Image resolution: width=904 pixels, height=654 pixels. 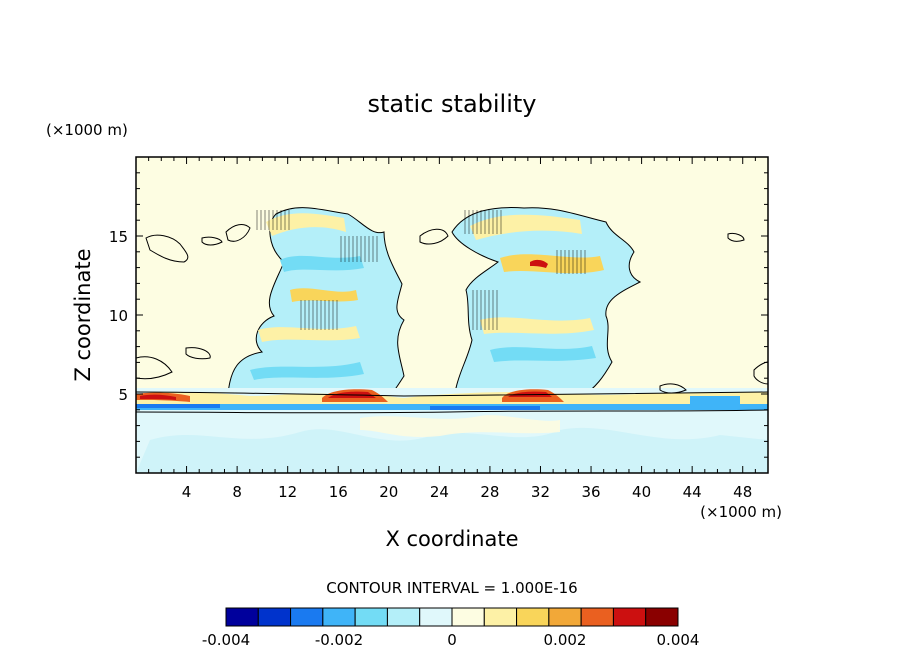 I want to click on chart-title: static stability, so click(x=452, y=104).